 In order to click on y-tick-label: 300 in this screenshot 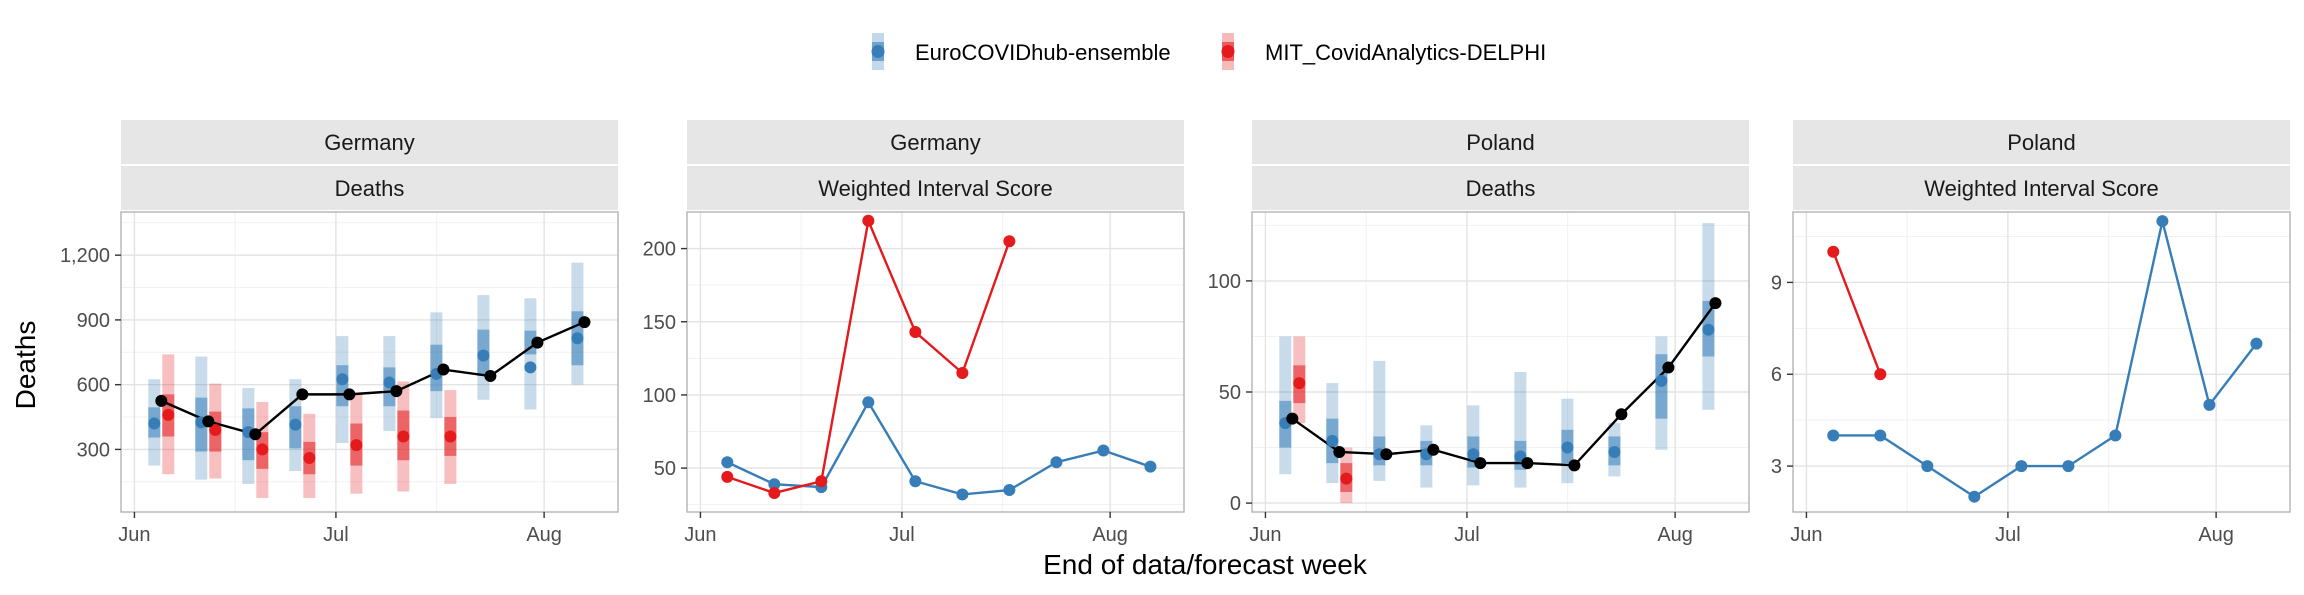, I will do `click(93, 450)`.